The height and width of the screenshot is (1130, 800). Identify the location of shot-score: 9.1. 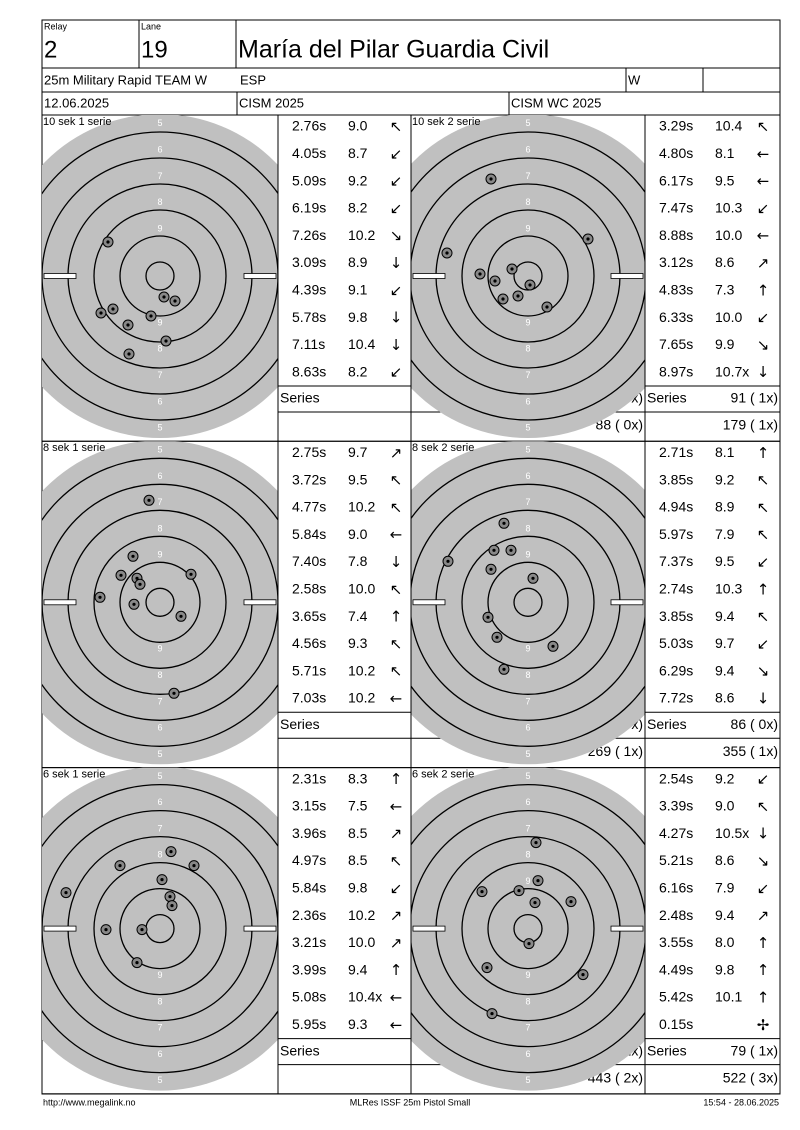
(358, 290).